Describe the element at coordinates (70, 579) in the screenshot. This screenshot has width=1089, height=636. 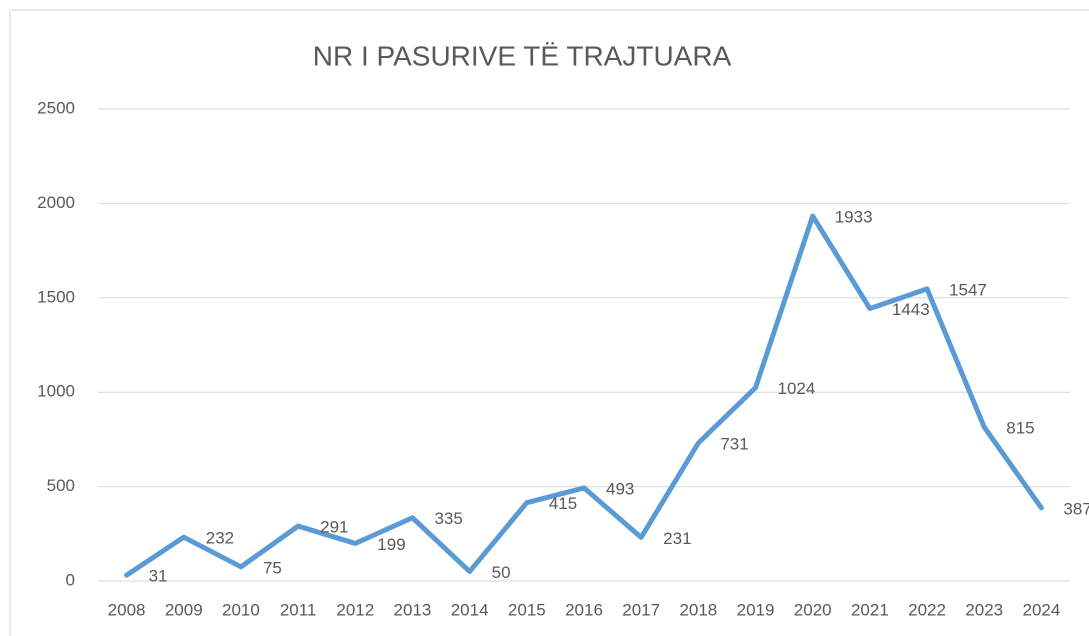
I see `y-tick-label: 0` at that location.